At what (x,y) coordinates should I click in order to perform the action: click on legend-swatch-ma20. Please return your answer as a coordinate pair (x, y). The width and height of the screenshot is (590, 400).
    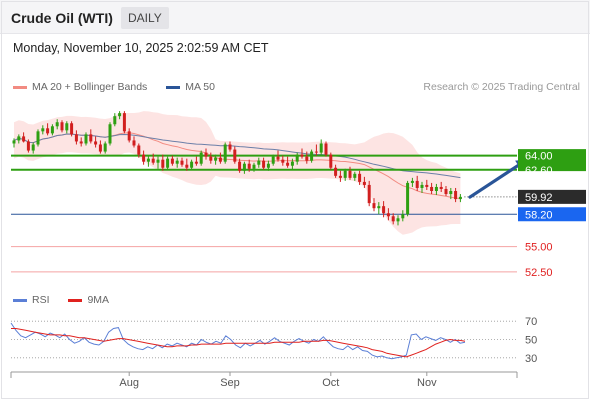
    Looking at the image, I should click on (20, 87).